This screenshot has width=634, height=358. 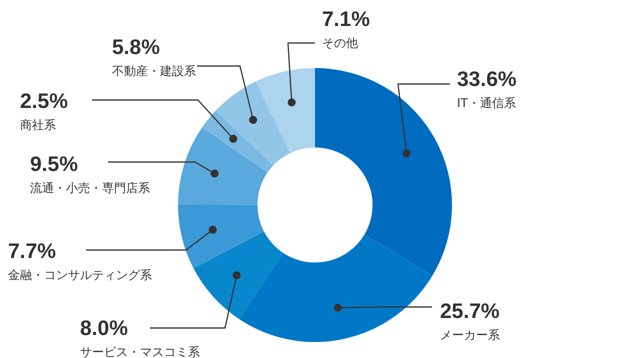 I want to click on slice-label: 不動産・建設系, so click(x=154, y=71).